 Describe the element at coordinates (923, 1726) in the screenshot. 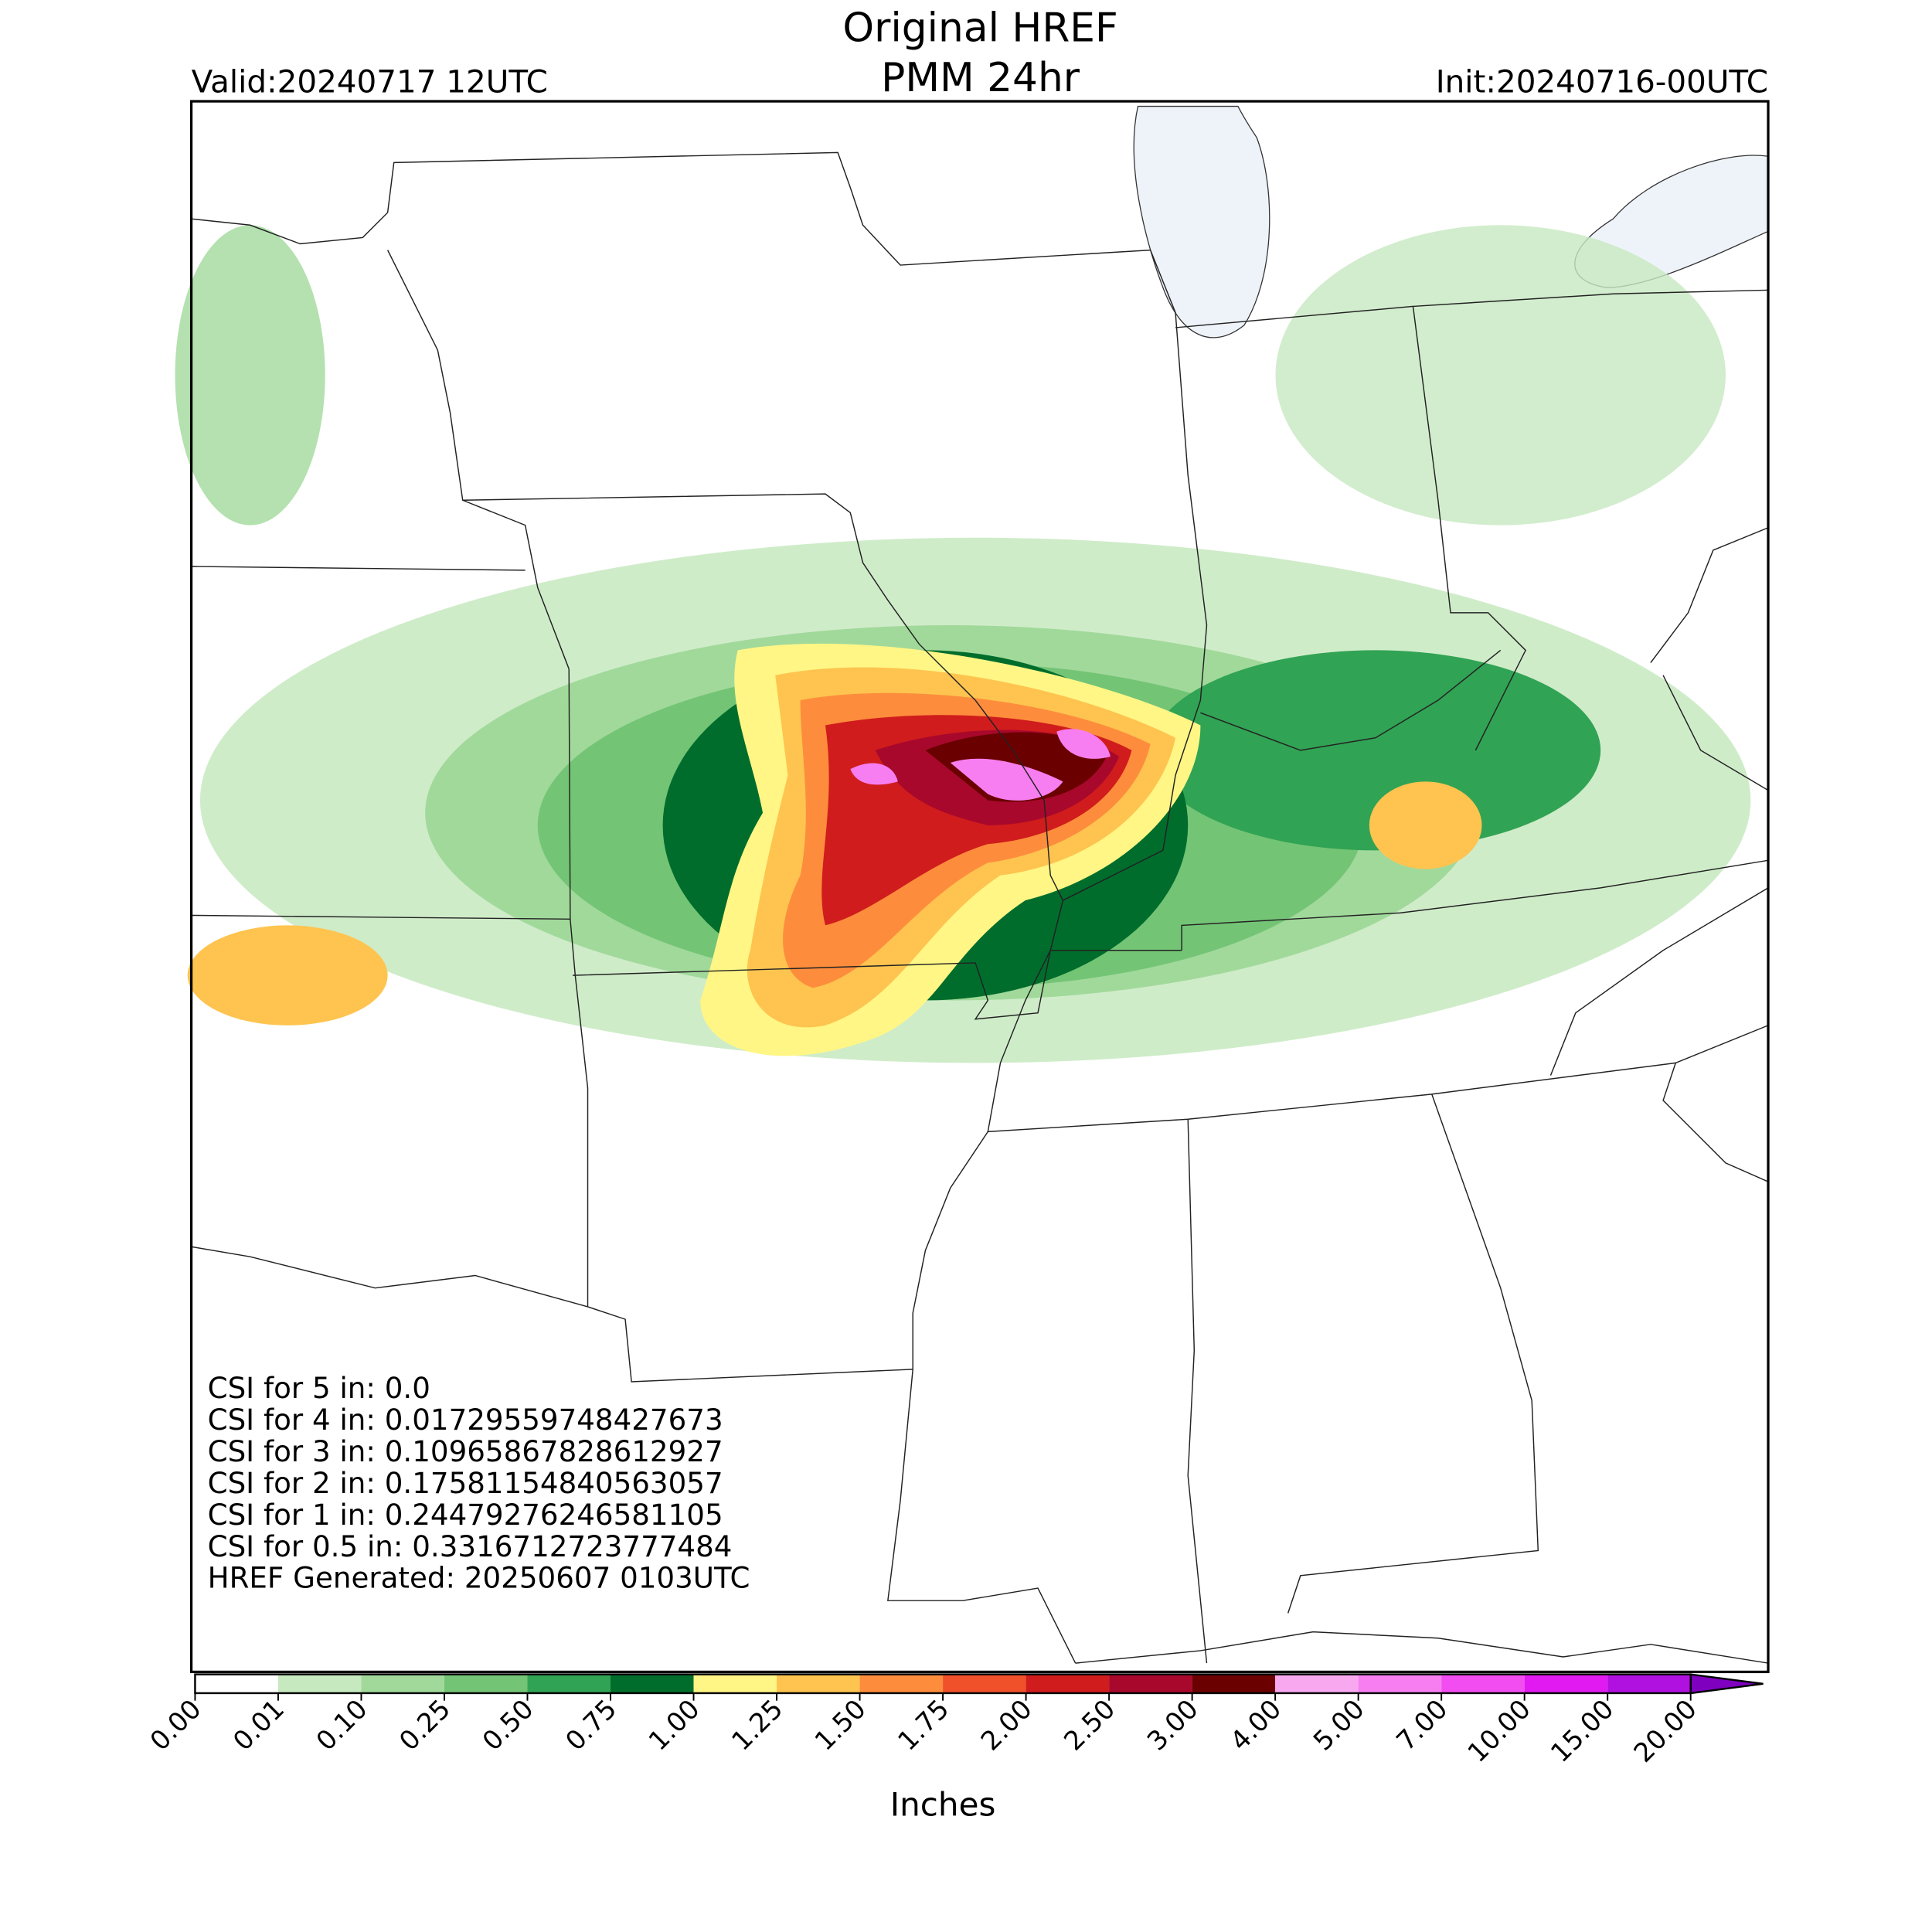

I see `colorbar-tick-label: 1.75` at that location.